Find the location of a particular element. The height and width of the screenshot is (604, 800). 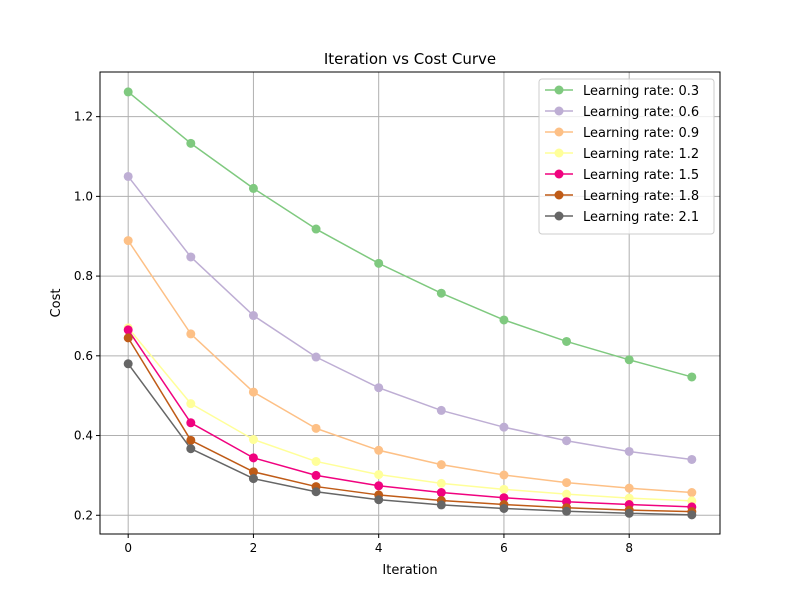

legend-item: Learning rate: 1.8 is located at coordinates (622, 196).